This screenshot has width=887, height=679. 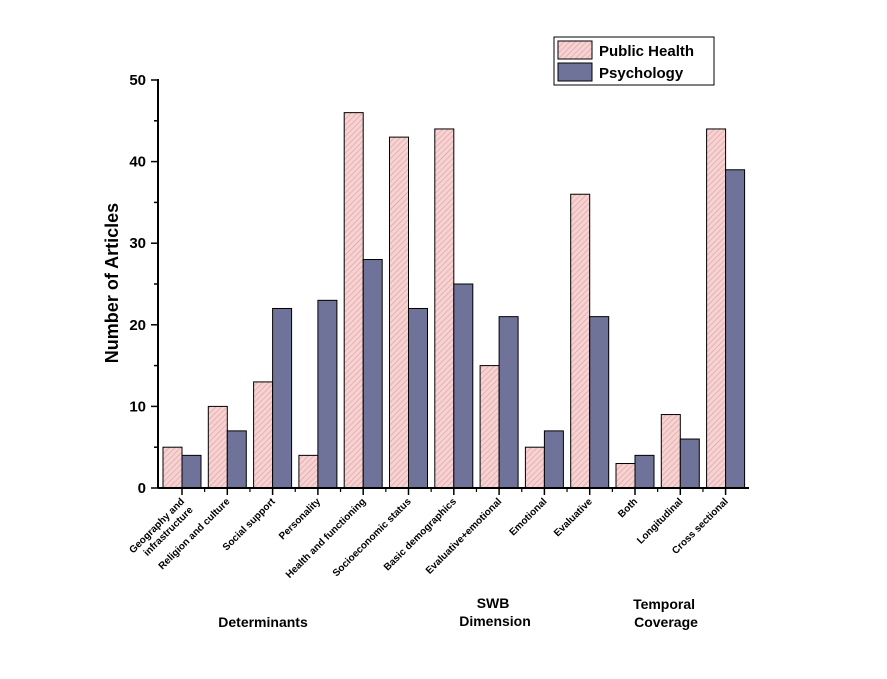 I want to click on bar-public-health-cross-sectional, so click(x=716, y=308).